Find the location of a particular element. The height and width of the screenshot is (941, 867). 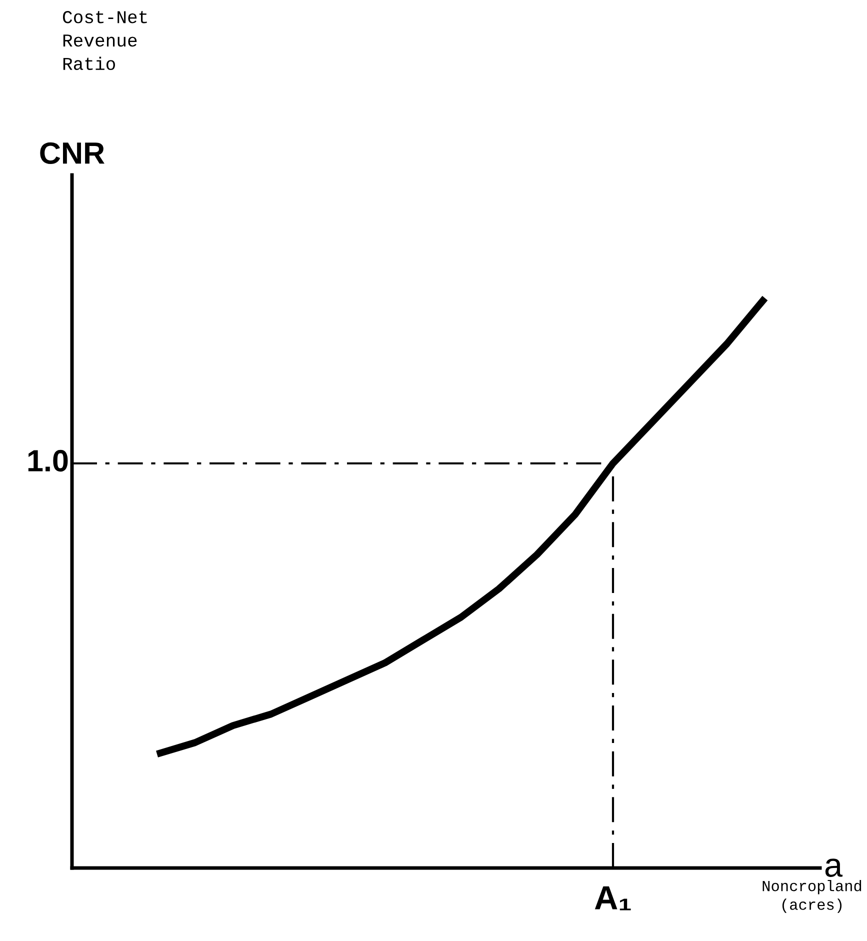

text: A₁ is located at coordinates (612, 898).